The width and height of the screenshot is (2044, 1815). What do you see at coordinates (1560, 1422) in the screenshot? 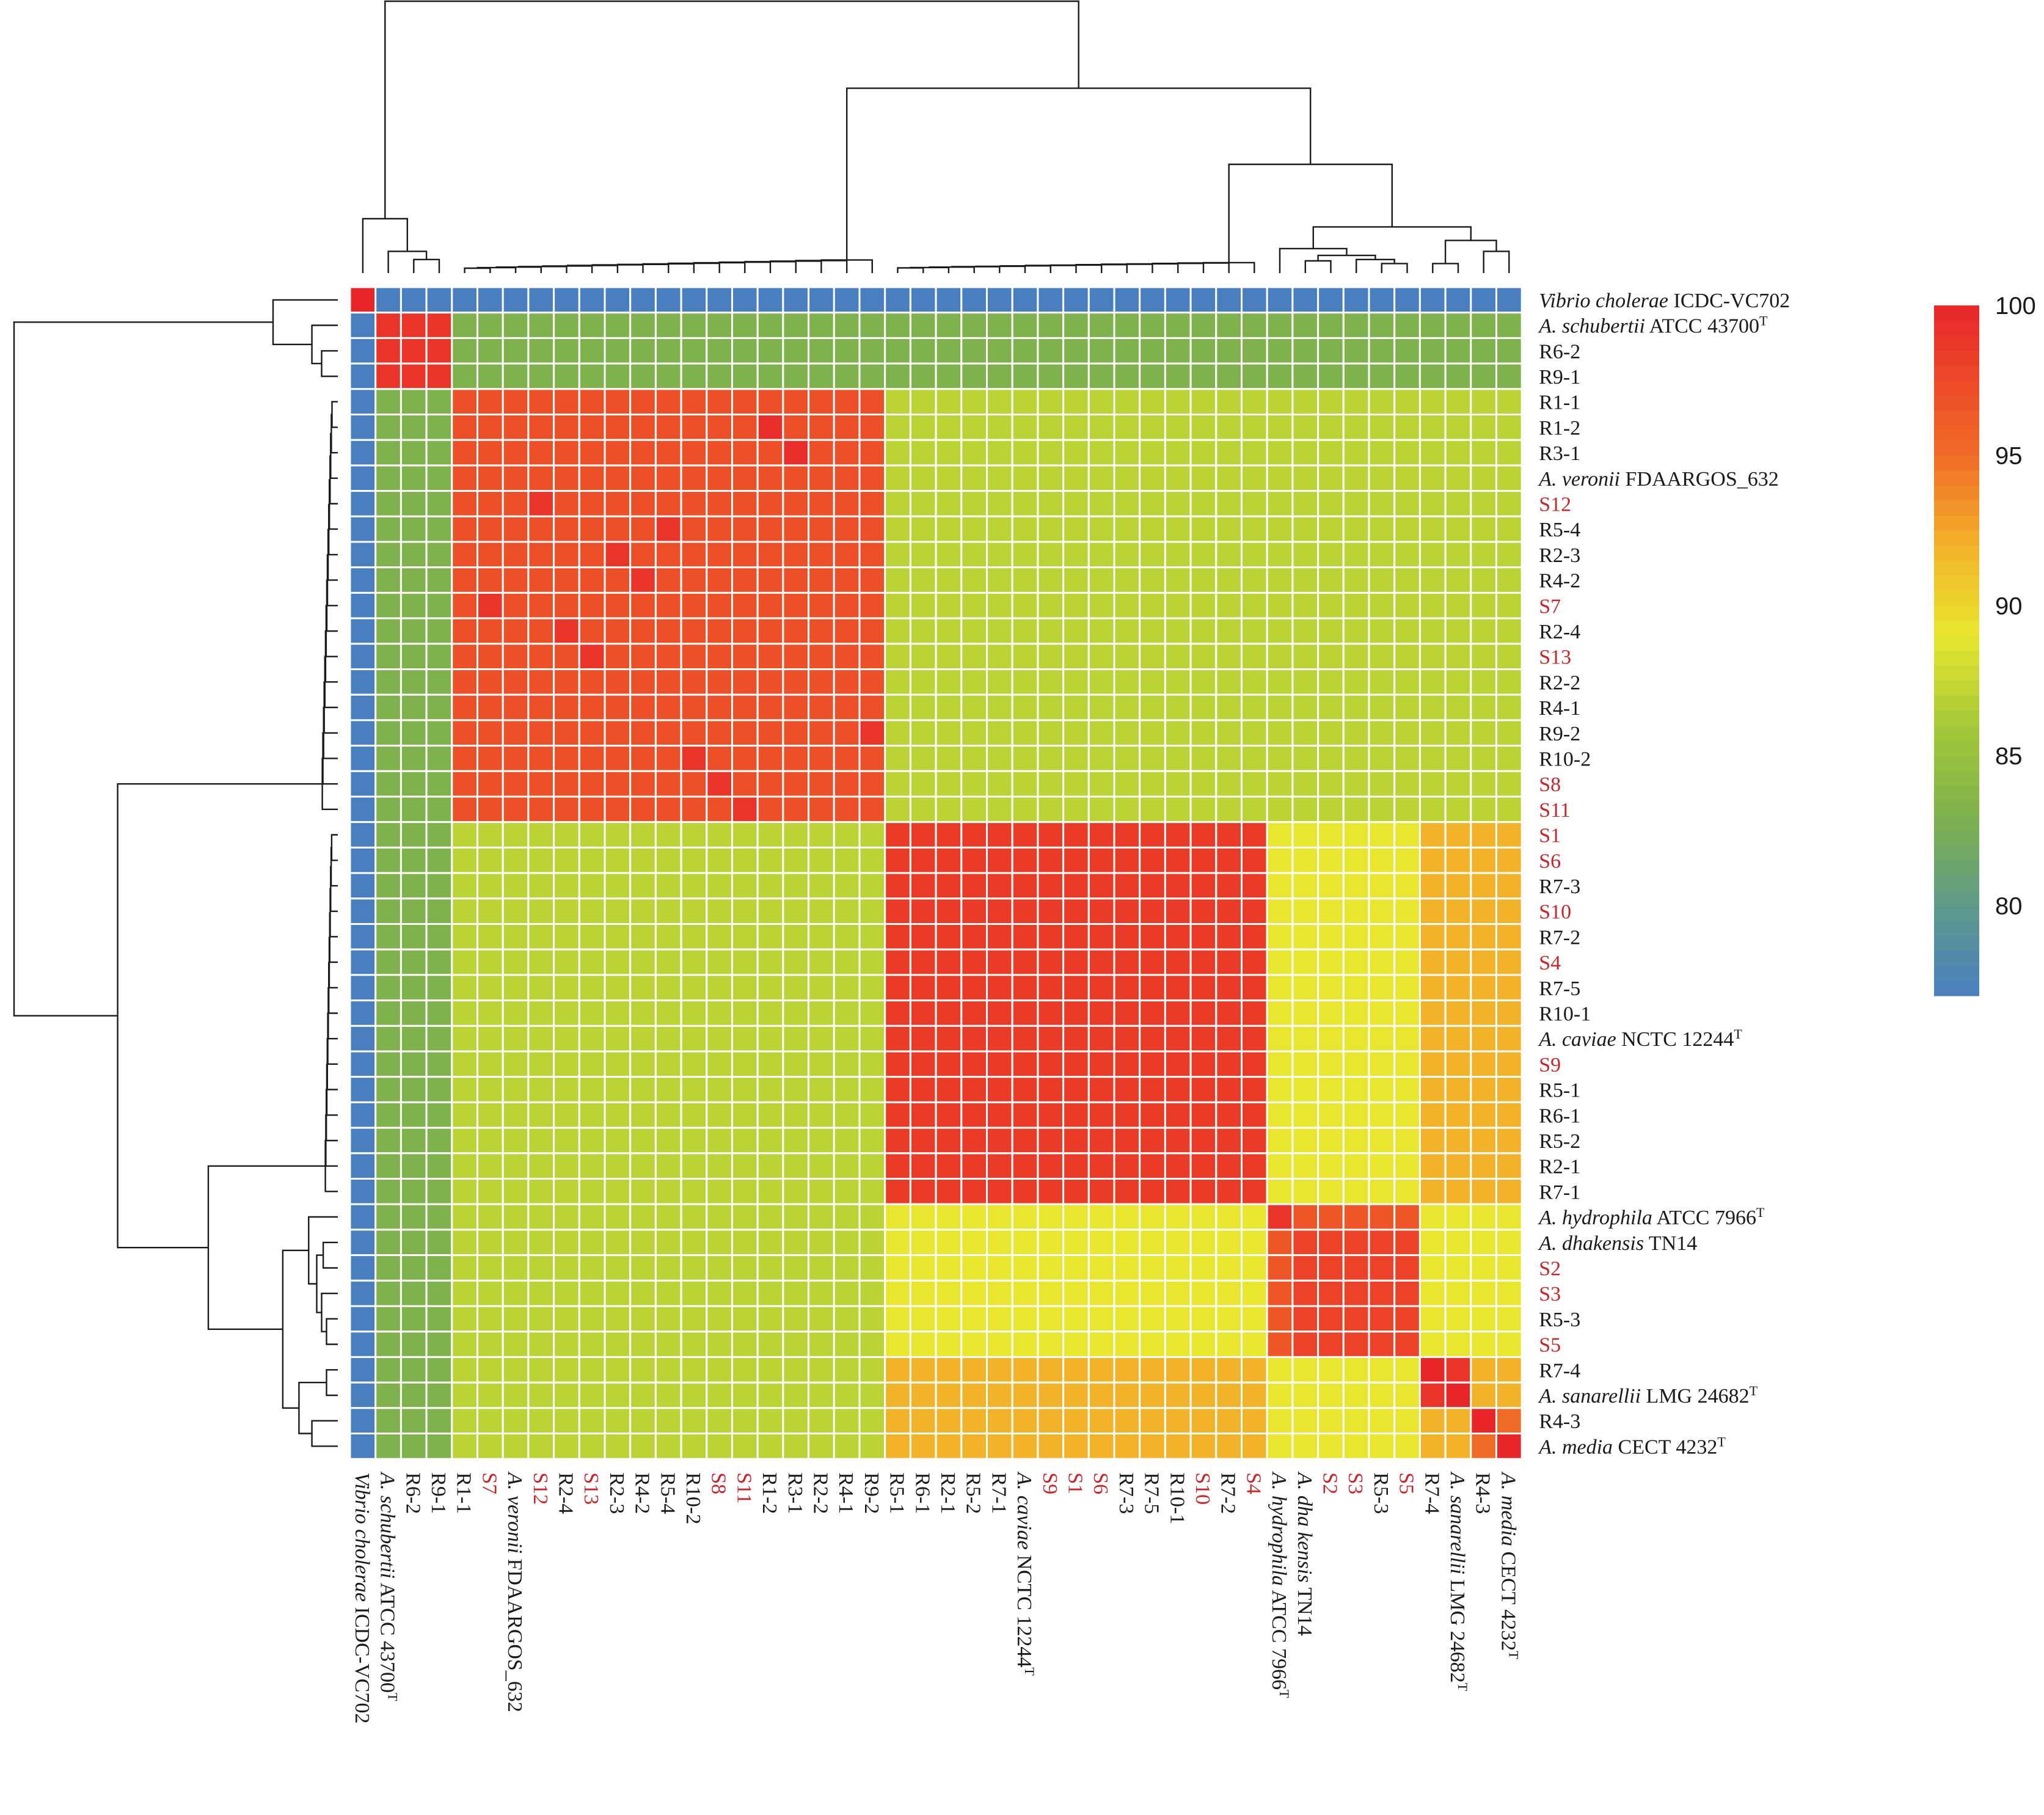
I see `row-label: R4-3` at bounding box center [1560, 1422].